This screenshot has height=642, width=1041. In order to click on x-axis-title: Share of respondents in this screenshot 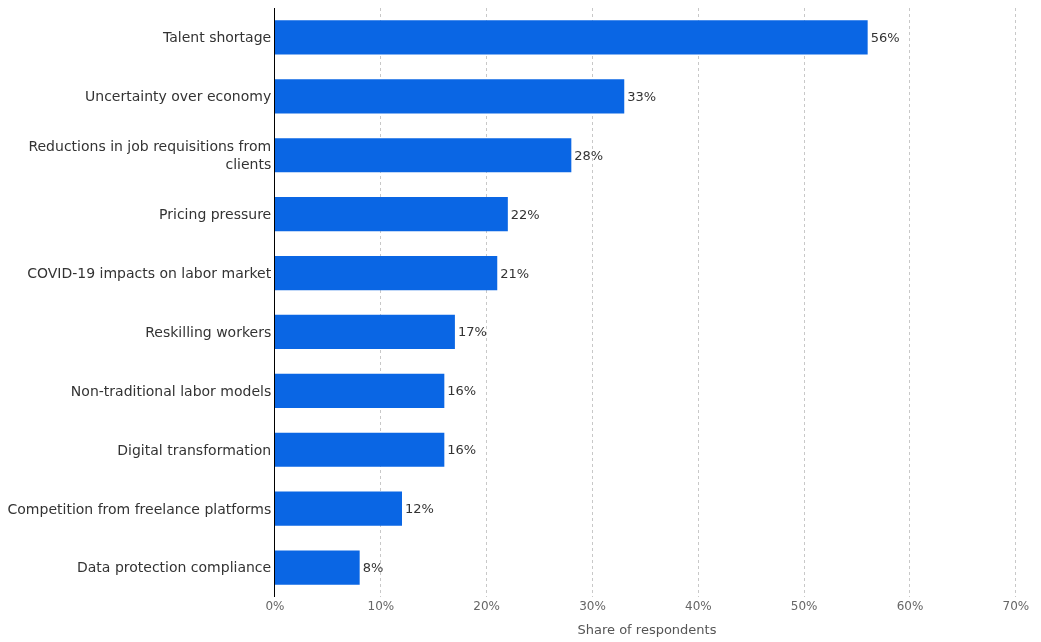, I will do `click(647, 629)`.